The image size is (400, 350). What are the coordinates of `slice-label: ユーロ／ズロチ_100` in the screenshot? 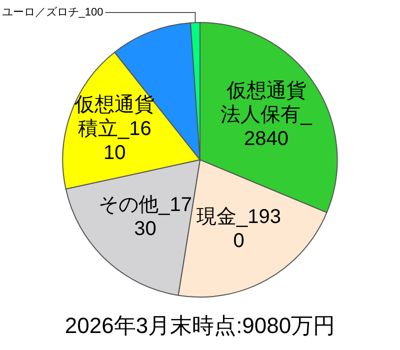 It's located at (53, 12).